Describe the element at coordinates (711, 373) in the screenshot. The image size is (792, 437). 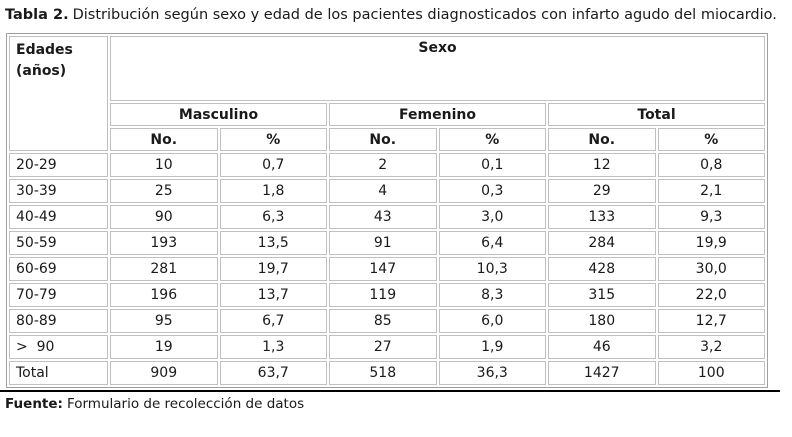
I see `value-cell: 100` at that location.